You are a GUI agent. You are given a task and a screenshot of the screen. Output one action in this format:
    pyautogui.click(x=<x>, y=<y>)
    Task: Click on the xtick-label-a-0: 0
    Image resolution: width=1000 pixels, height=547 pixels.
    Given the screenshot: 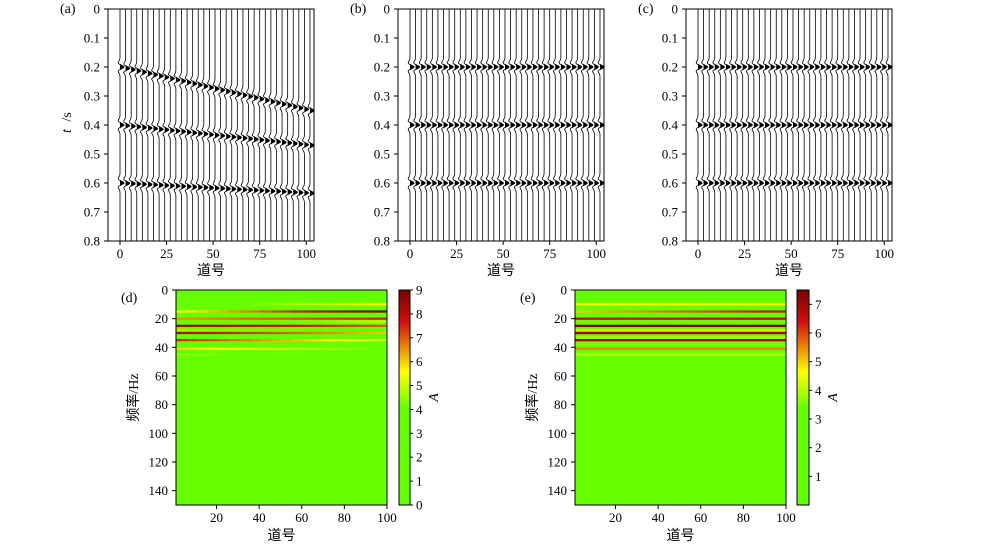 What is the action you would take?
    pyautogui.click(x=120, y=253)
    